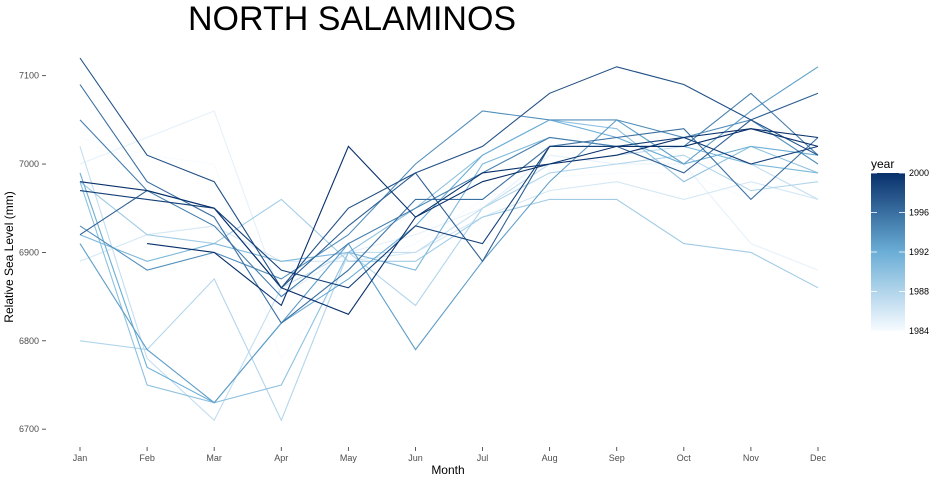 The height and width of the screenshot is (480, 940). Describe the element at coordinates (29, 76) in the screenshot. I see `y-tick-label-7100: 7100` at that location.